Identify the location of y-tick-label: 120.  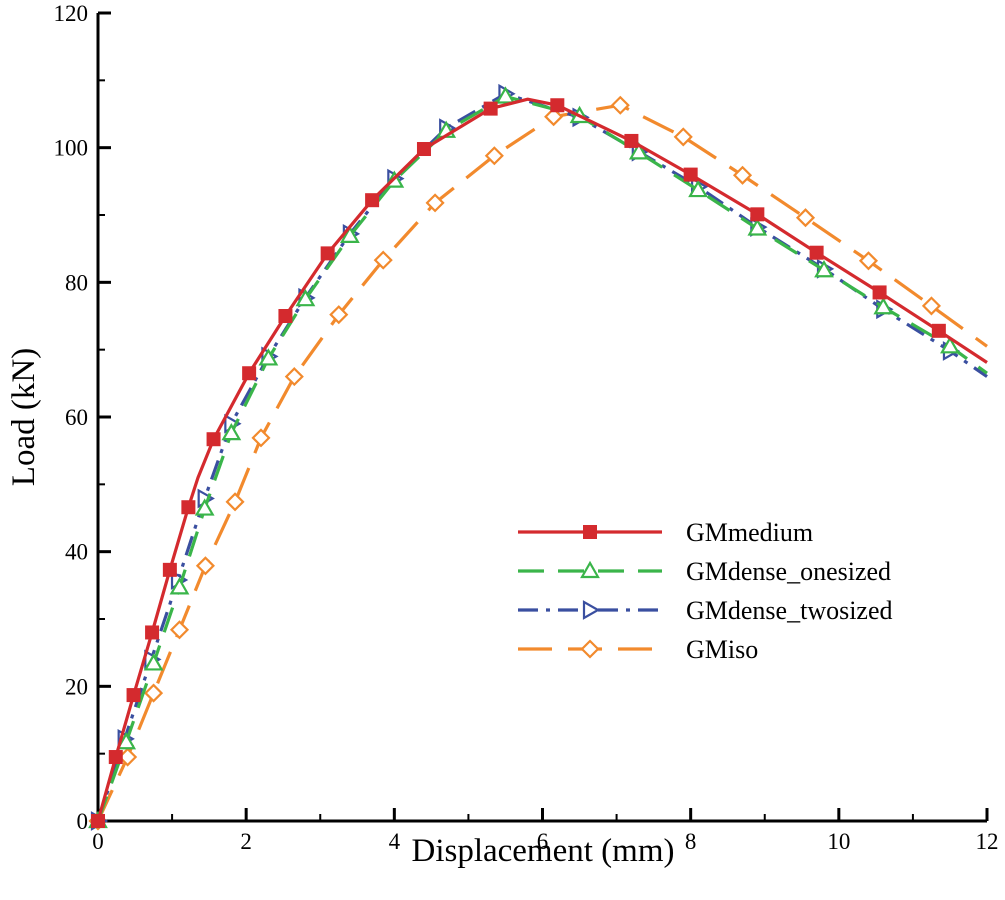
(71, 13).